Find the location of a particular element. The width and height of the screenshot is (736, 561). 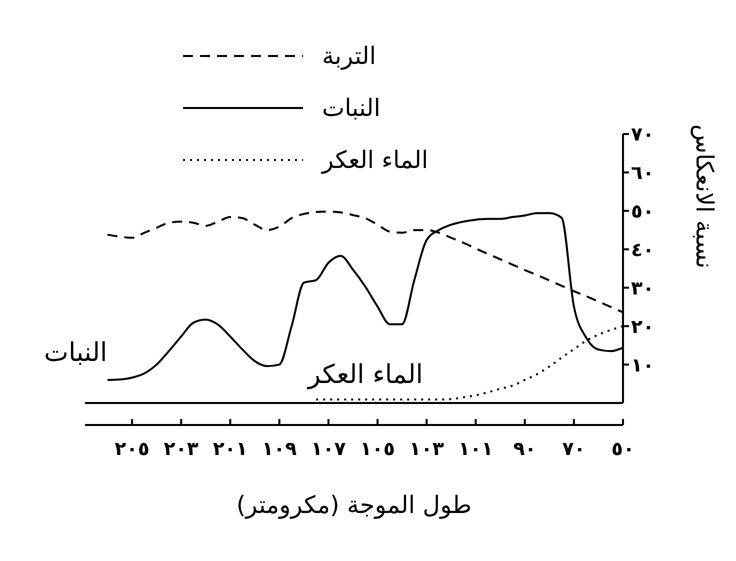

legend-label: الماء العكر is located at coordinates (375, 160).